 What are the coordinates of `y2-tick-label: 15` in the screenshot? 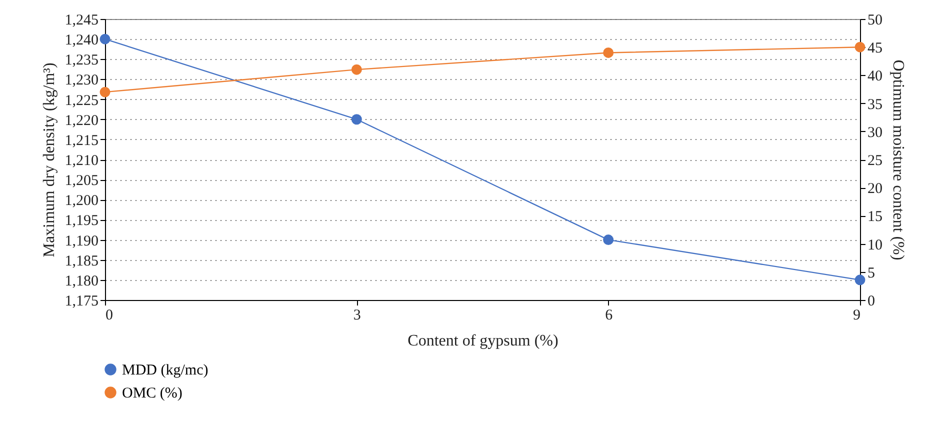 It's located at (875, 217).